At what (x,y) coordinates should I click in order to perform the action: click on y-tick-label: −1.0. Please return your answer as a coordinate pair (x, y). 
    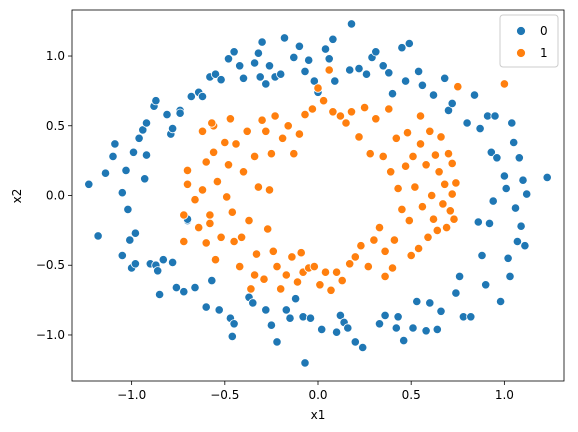
    Looking at the image, I should click on (50, 335).